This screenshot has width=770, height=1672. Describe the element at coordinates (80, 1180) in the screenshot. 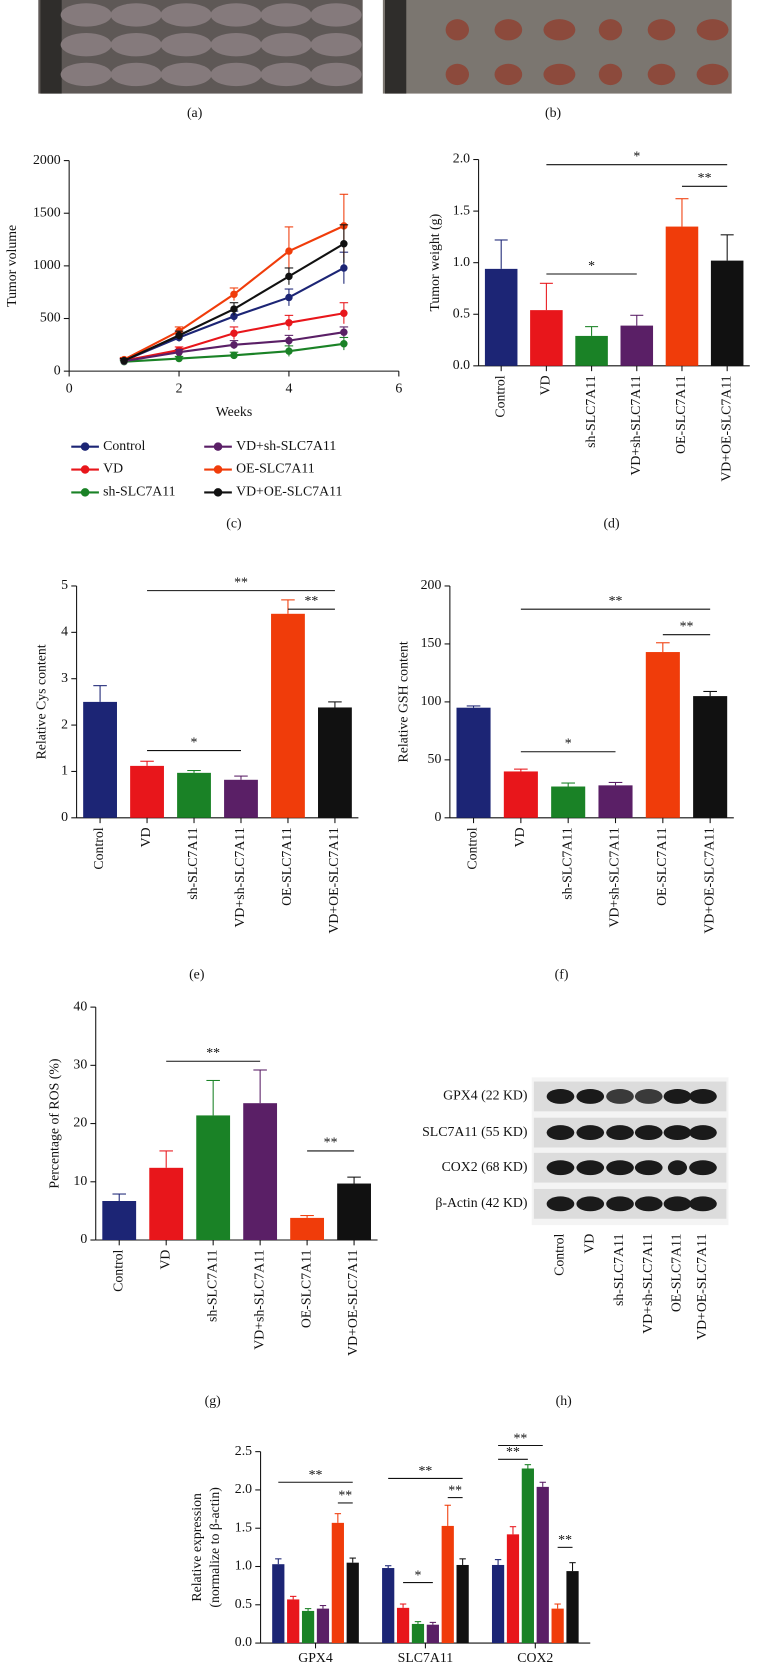

I see `y-tick-label: 10` at that location.